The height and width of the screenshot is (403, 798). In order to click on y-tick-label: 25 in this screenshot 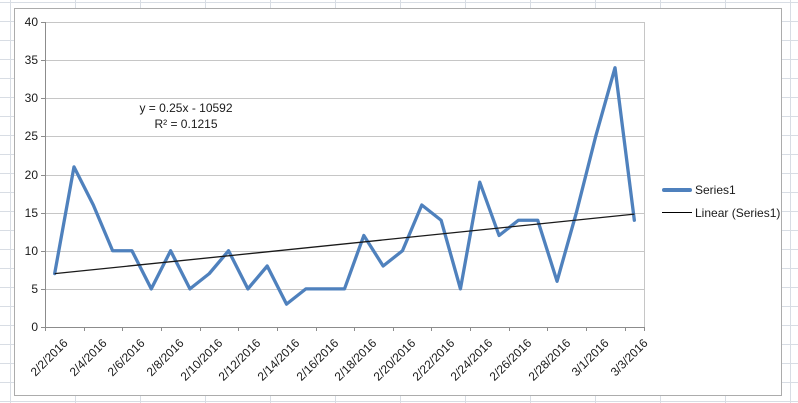, I will do `click(31, 136)`.